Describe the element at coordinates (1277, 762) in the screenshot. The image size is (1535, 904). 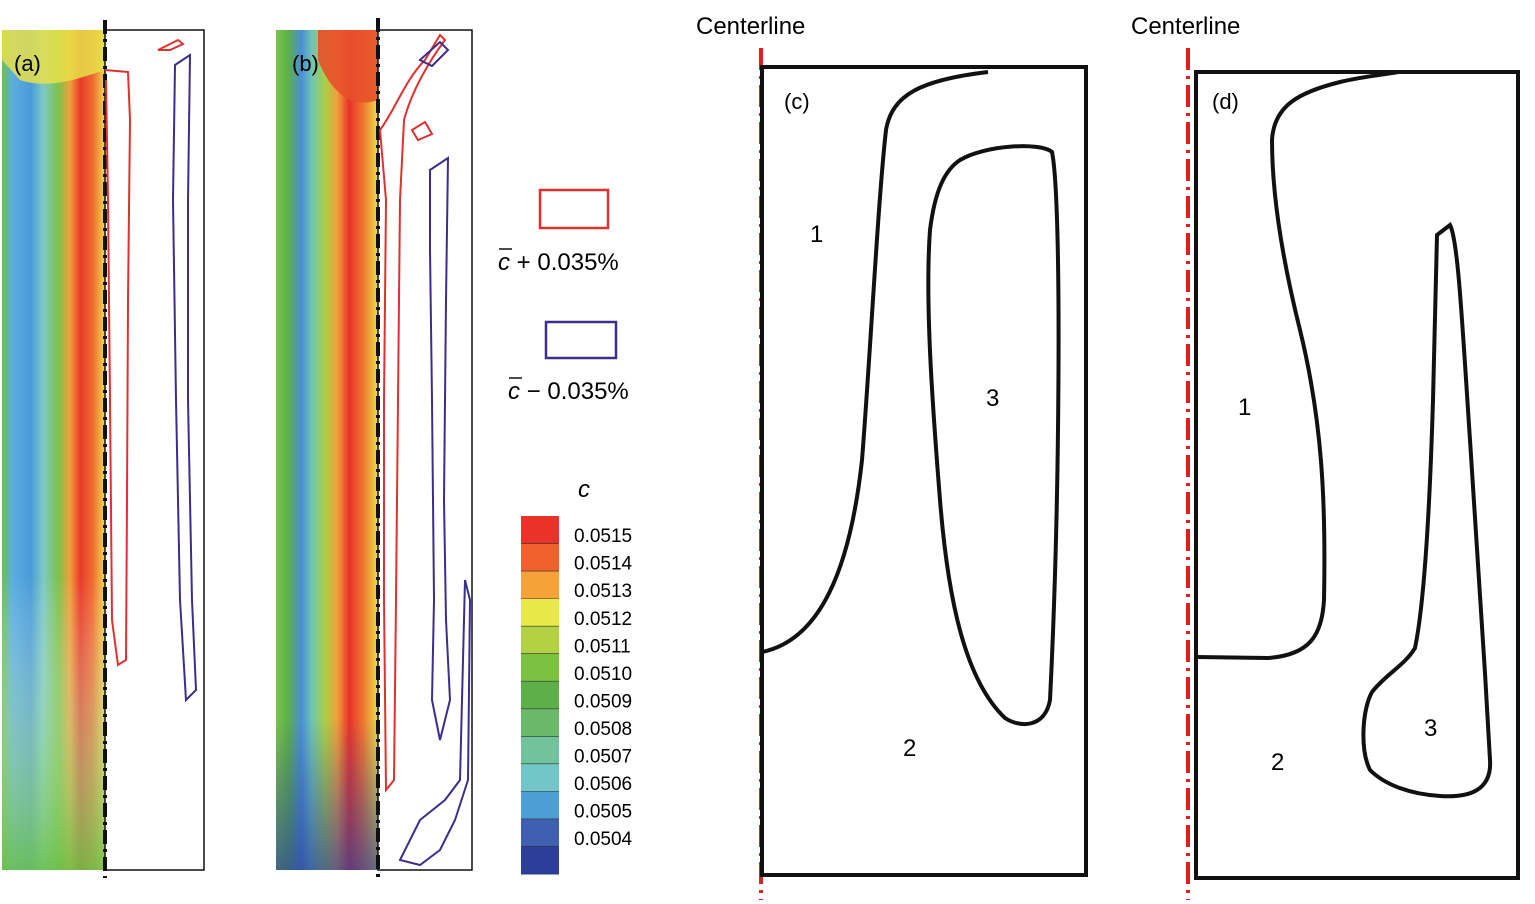
I see `panel-d-region-2: 2` at that location.